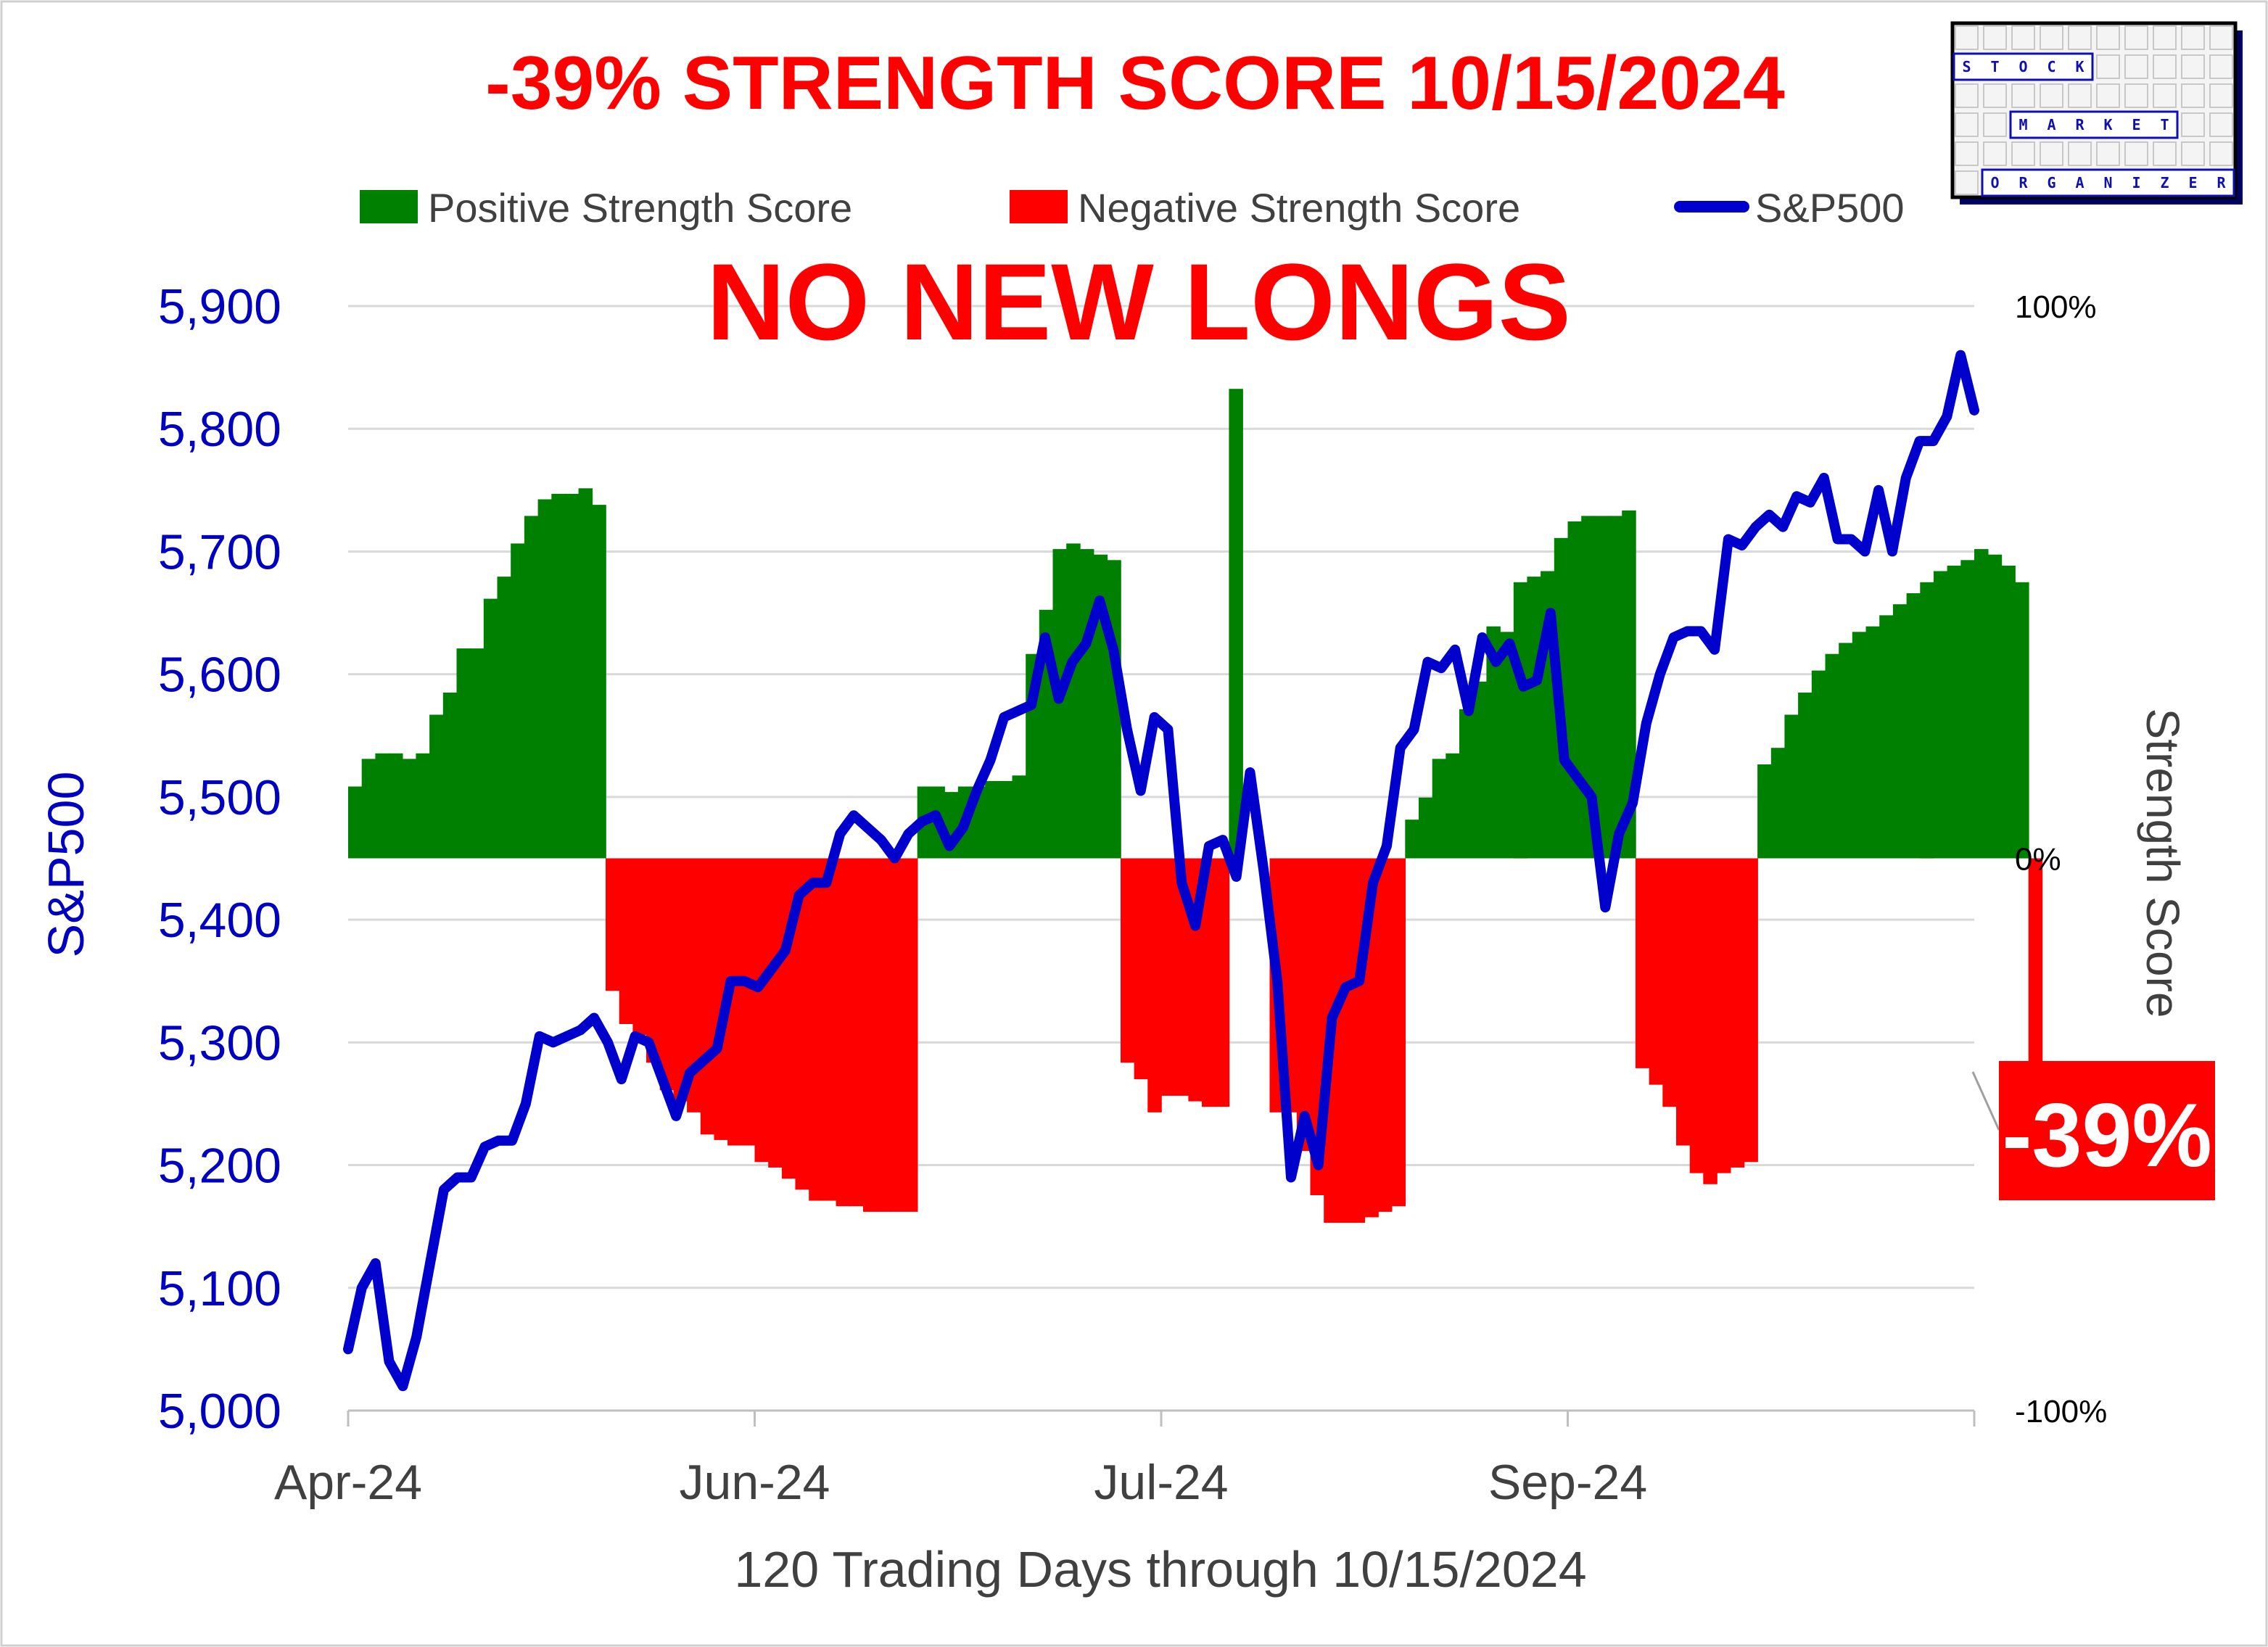  Describe the element at coordinates (1160, 1570) in the screenshot. I see `x-axis-label: 120 Trading Days through 10/15/2024` at that location.